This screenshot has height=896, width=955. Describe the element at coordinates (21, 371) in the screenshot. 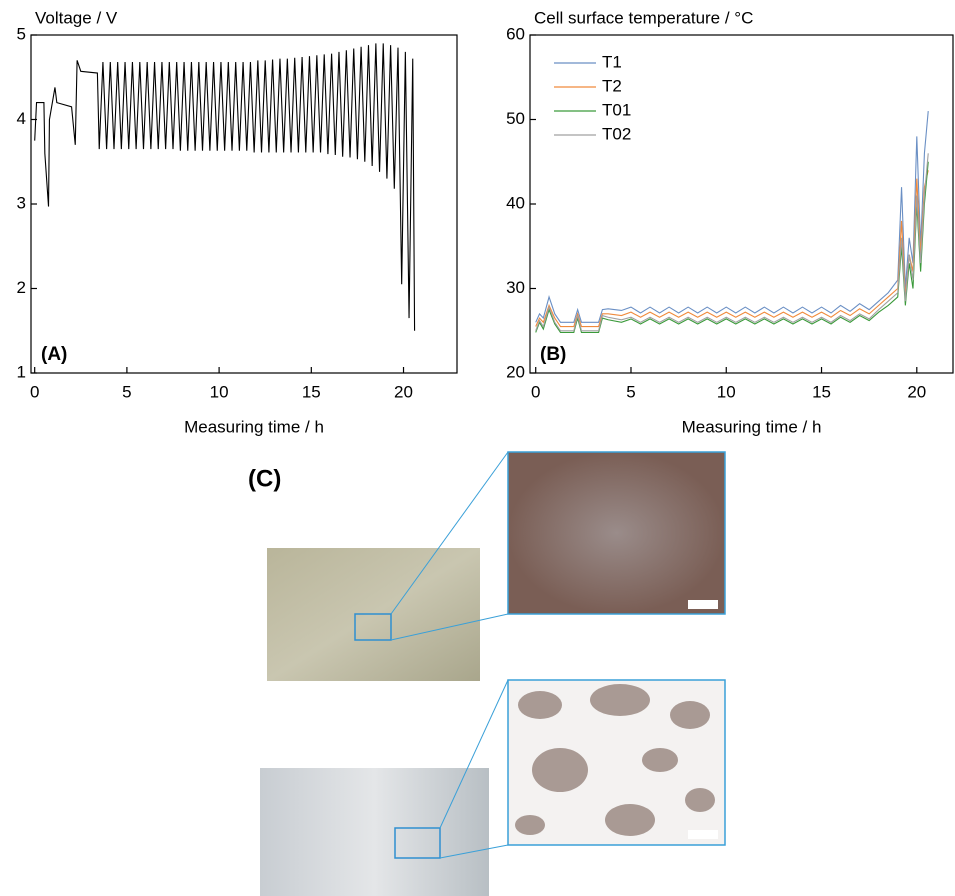

I see `y-tick-label: 1` at that location.